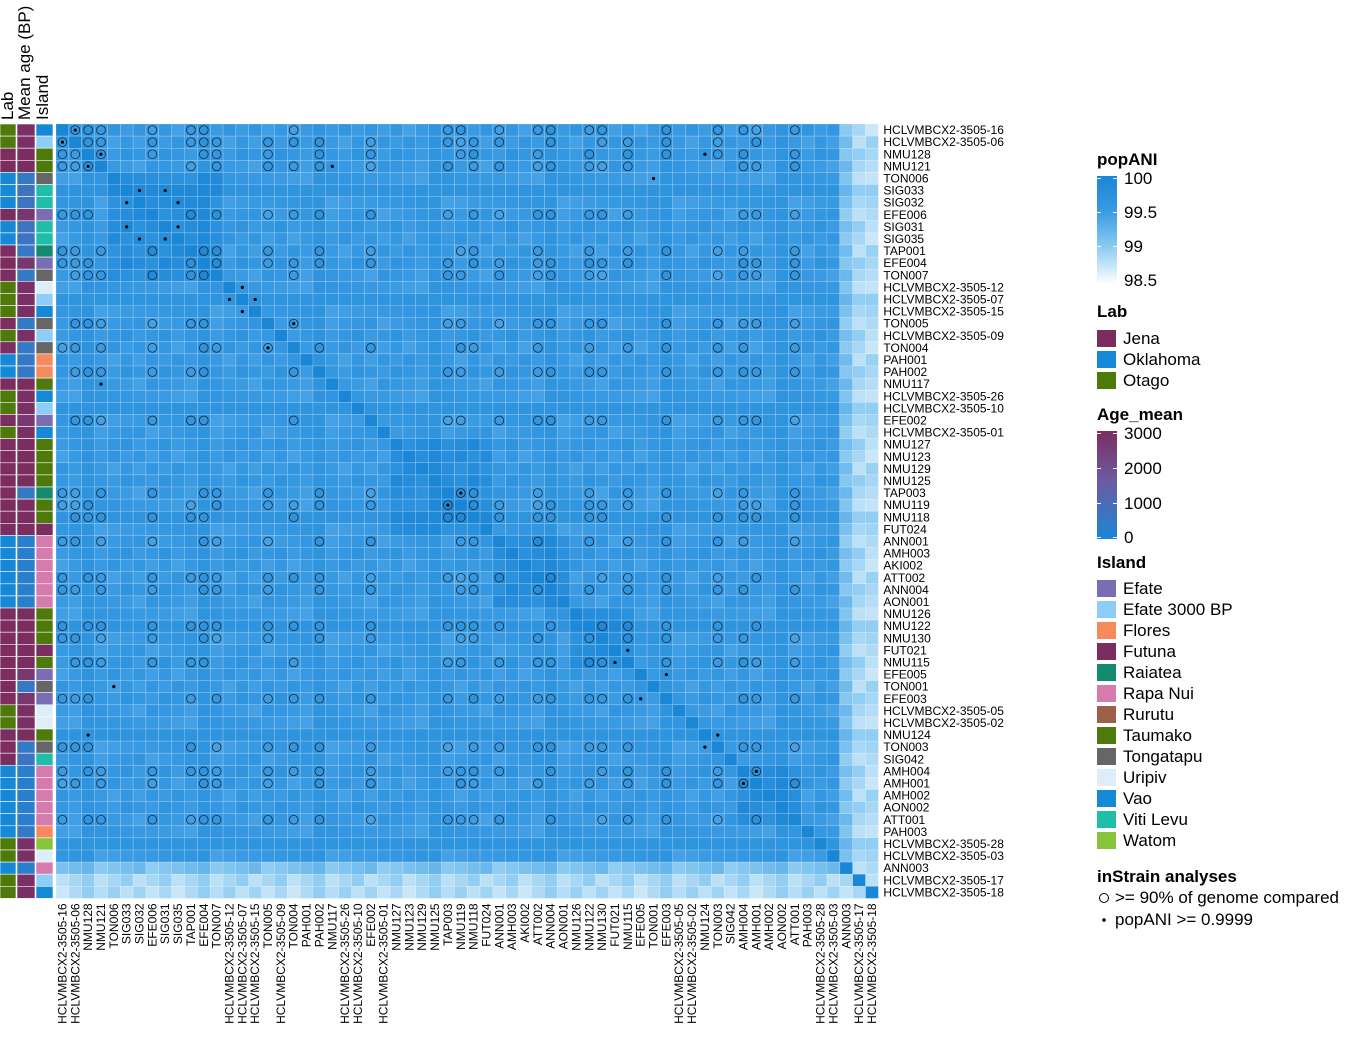  I want to click on column-label: AMH001, so click(756, 926).